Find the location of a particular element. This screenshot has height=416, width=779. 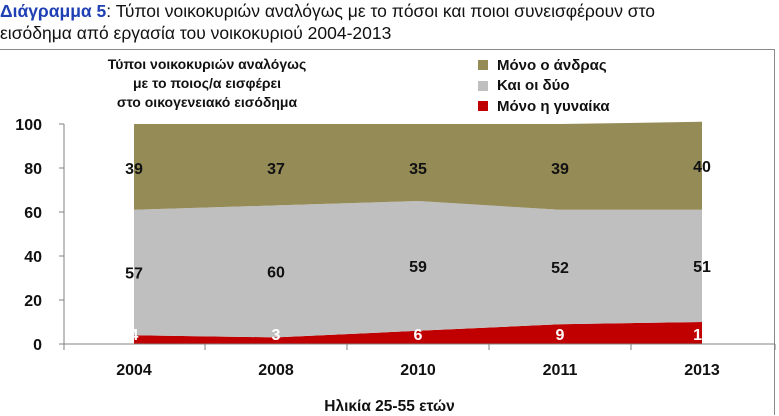

legend-item-women: Μόνο η γυναίκα is located at coordinates (544, 106).